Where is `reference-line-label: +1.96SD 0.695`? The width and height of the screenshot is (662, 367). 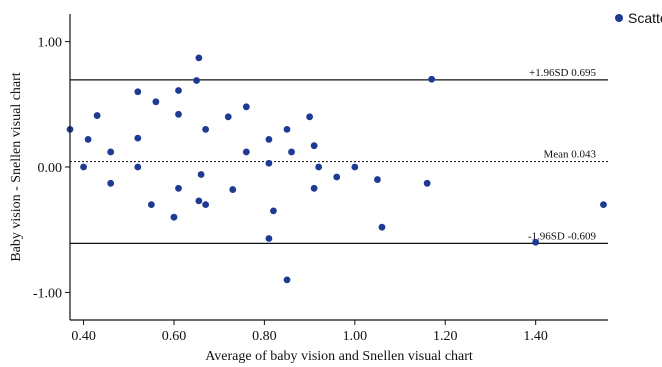
reference-line-label: +1.96SD 0.695 is located at coordinates (563, 73).